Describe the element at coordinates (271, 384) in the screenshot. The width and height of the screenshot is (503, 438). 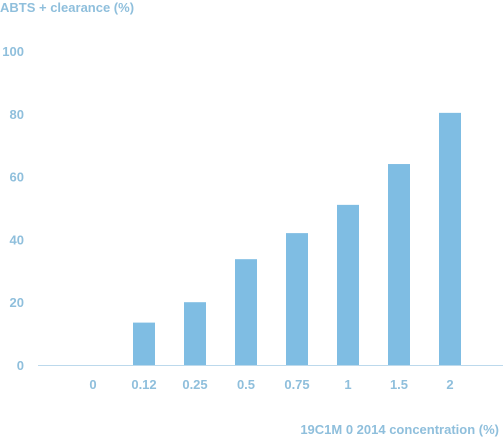
I see `x-axis: 0 0.12 0.25 0.5 0.75 1 1.5 2` at that location.